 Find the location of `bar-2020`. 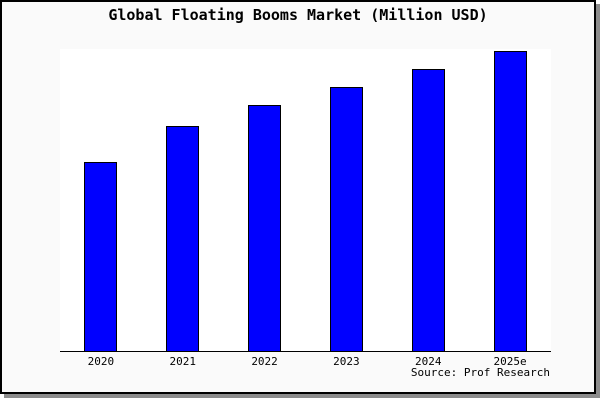

bar-2020 is located at coordinates (101, 256).